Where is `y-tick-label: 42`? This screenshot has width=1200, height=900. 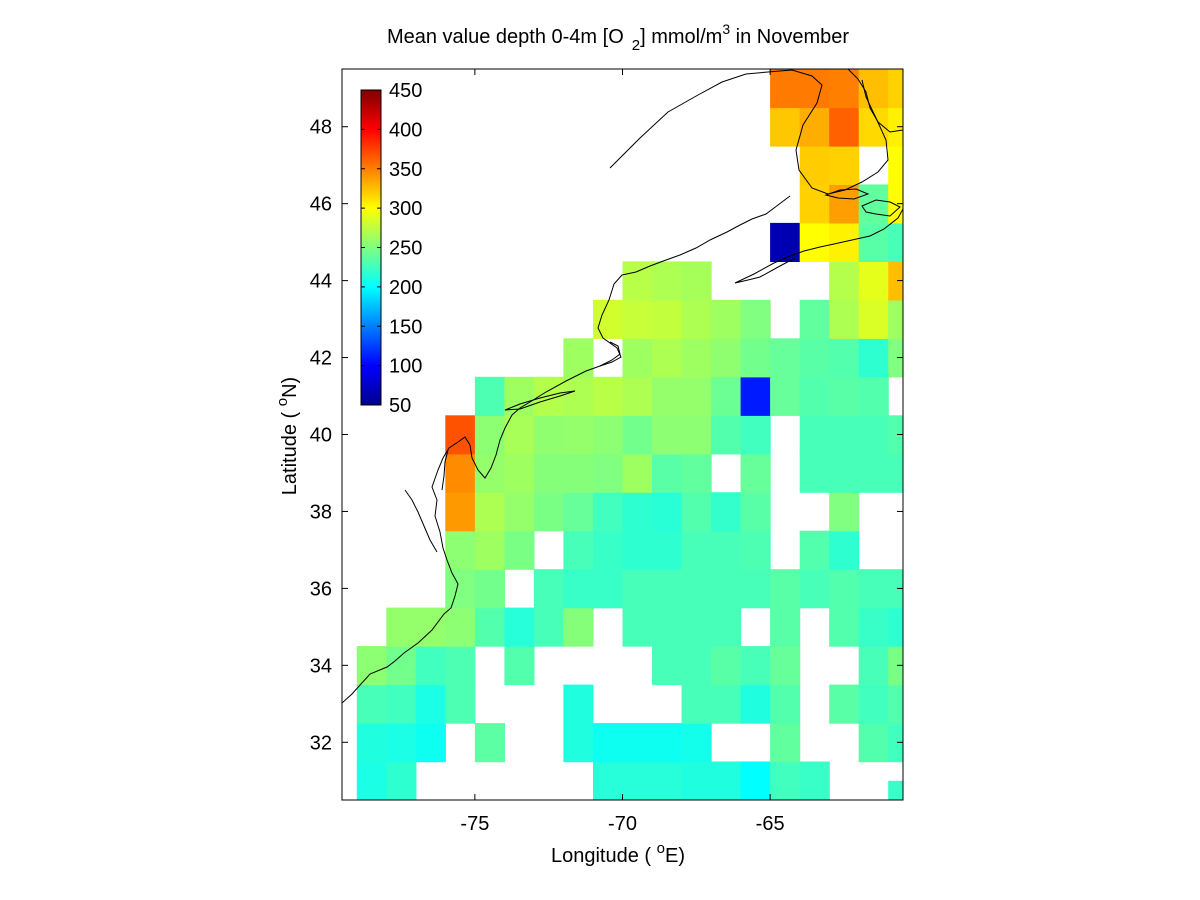 y-tick-label: 42 is located at coordinates (321, 359).